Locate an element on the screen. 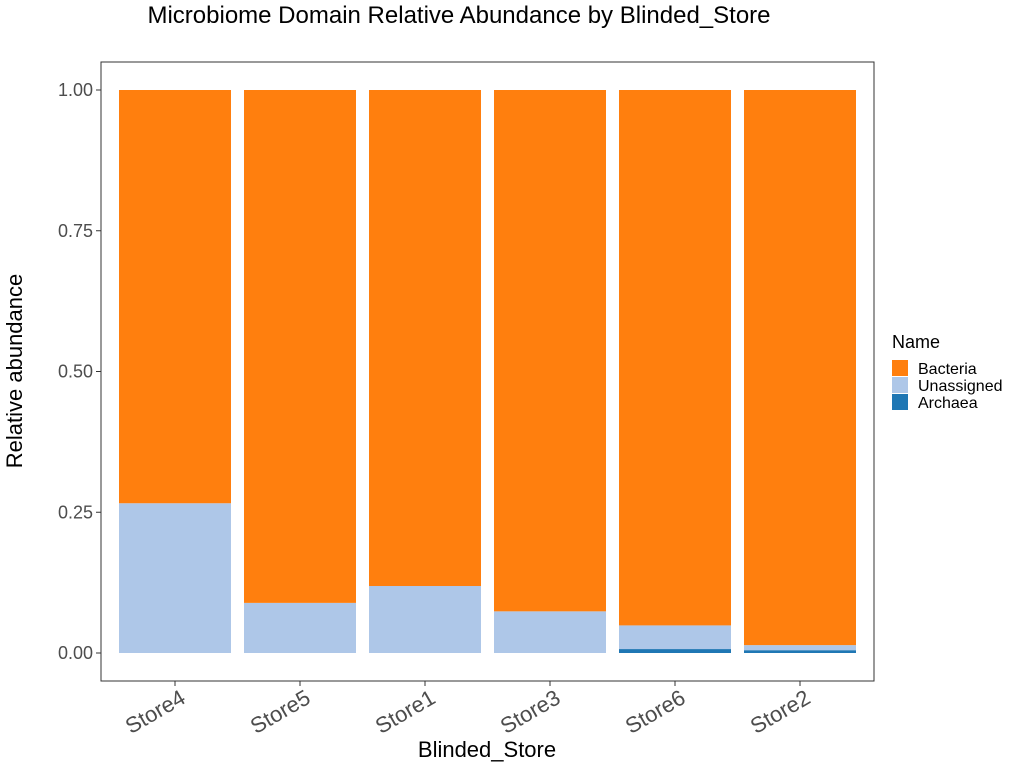 The image size is (1024, 773). legend-swatch-archaea is located at coordinates (900, 402).